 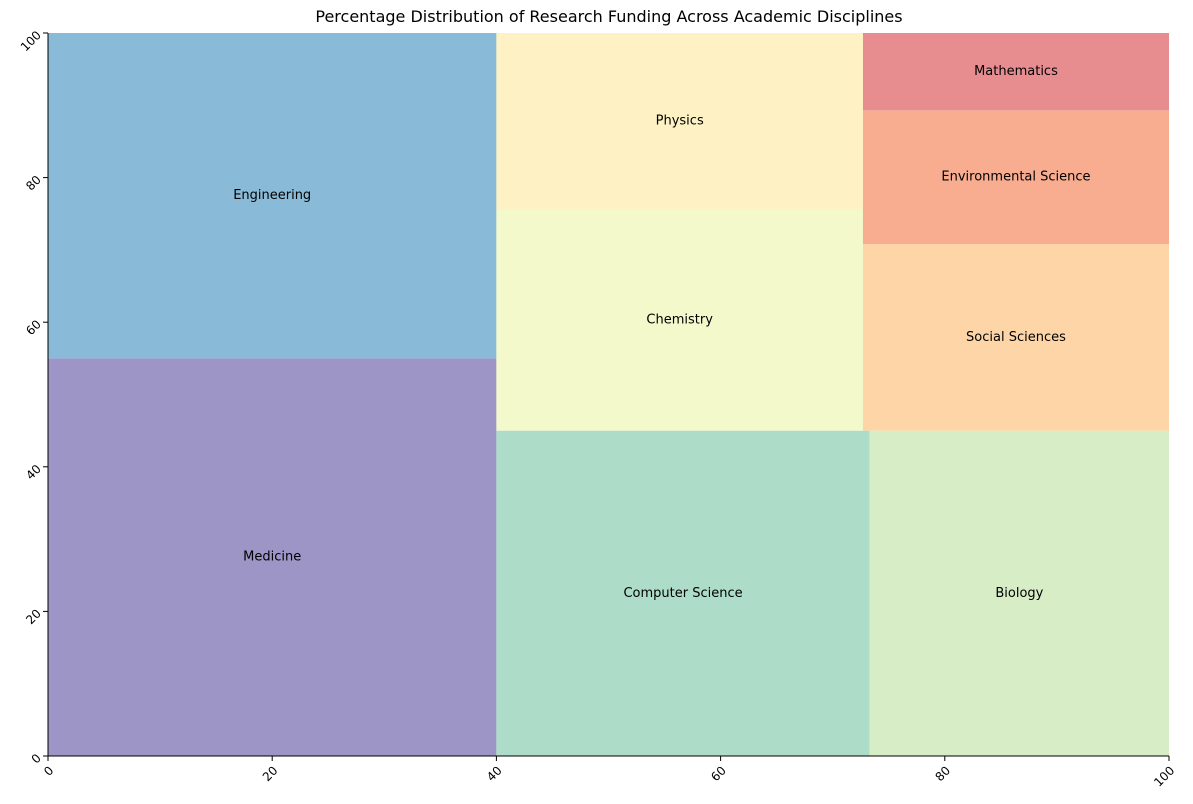 I want to click on treemap-label-medicine: Medicine, so click(x=272, y=557).